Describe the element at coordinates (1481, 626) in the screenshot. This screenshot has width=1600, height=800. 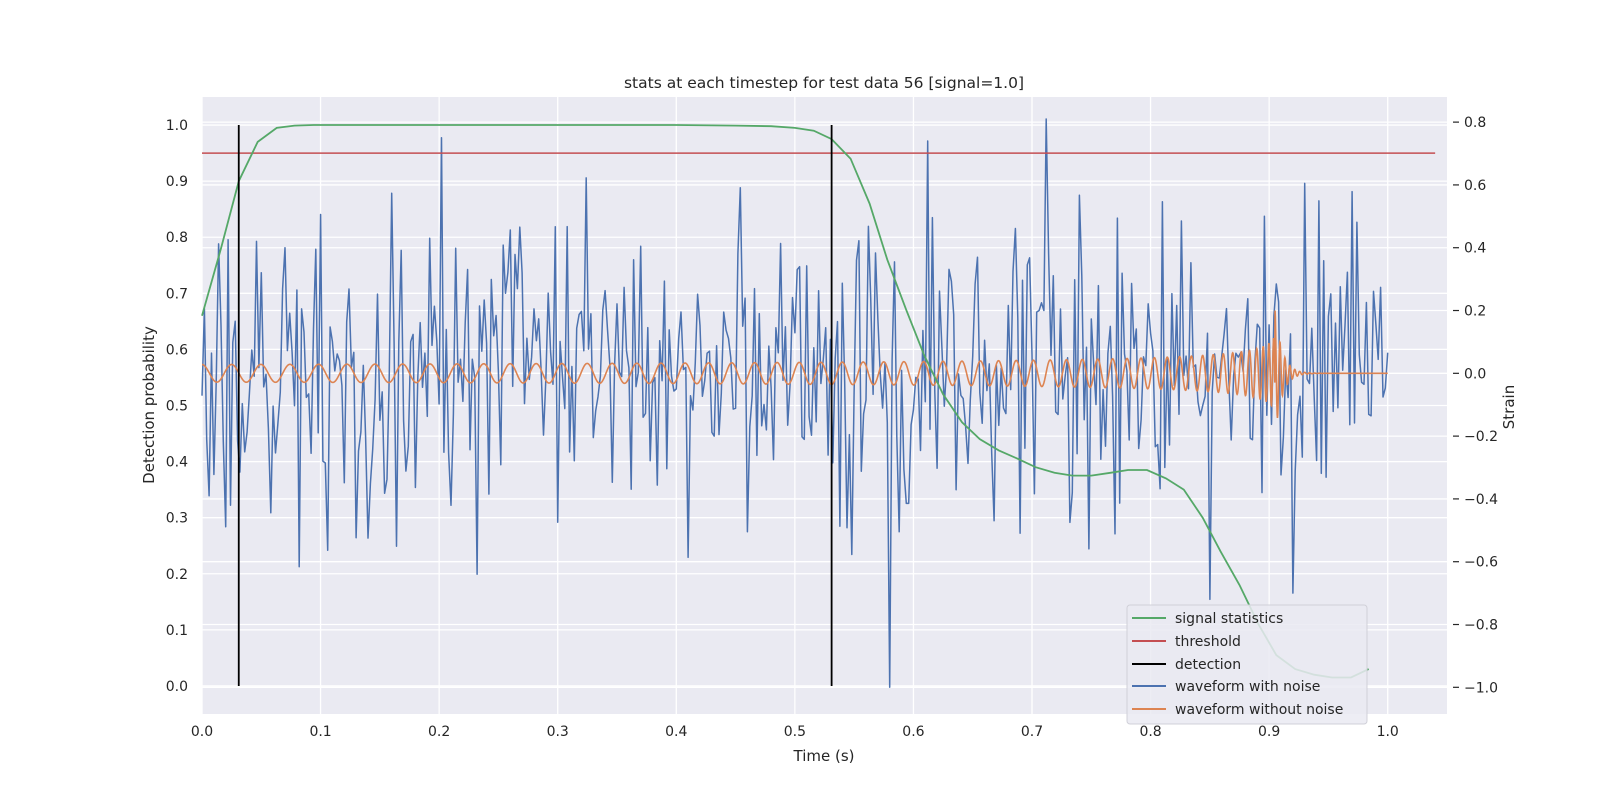
I see `y2-tick-label: −0.8` at that location.